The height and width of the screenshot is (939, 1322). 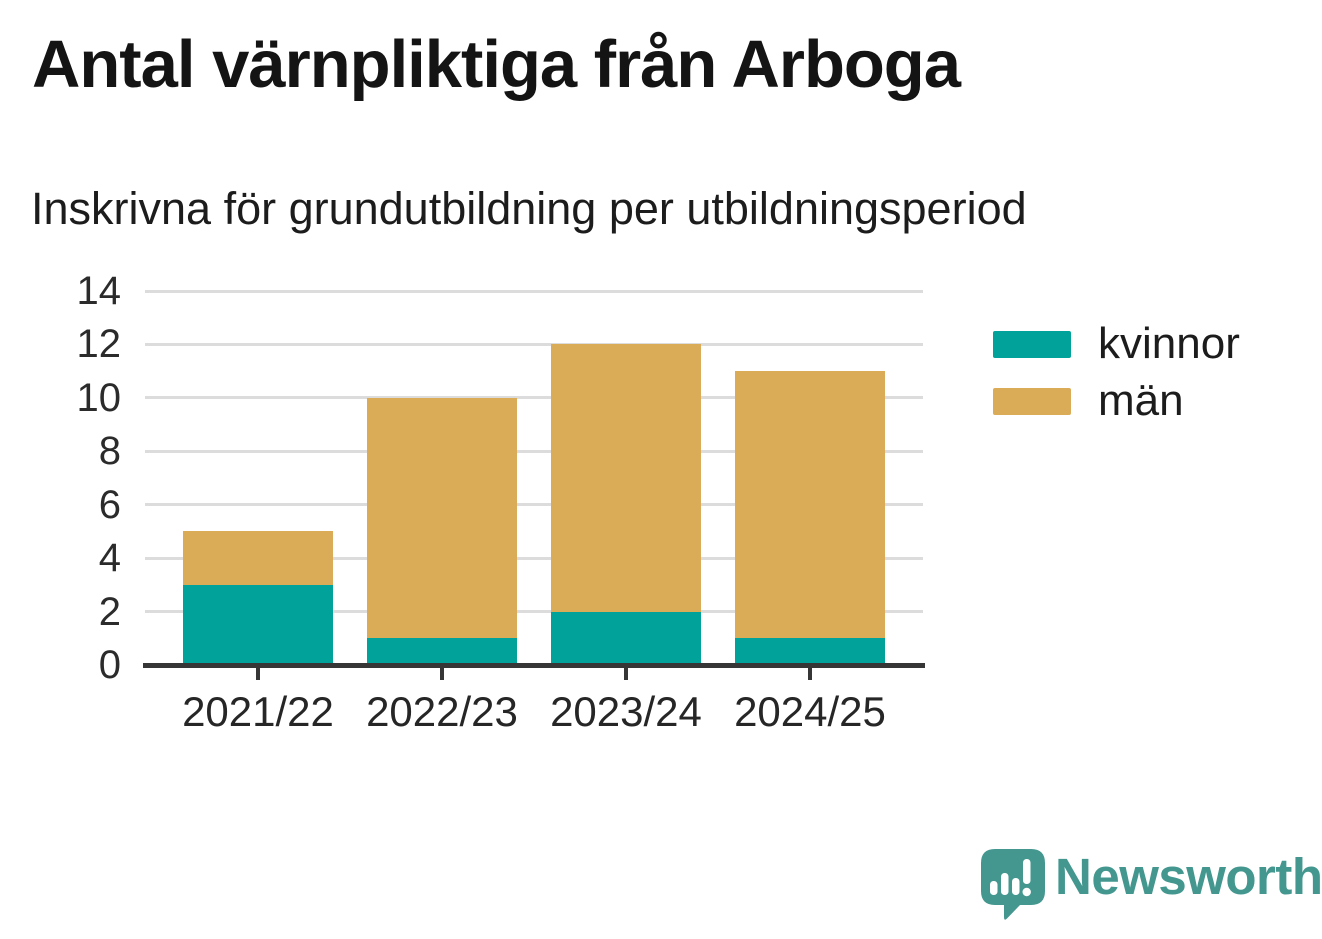 I want to click on x-axis-line, so click(x=534, y=665).